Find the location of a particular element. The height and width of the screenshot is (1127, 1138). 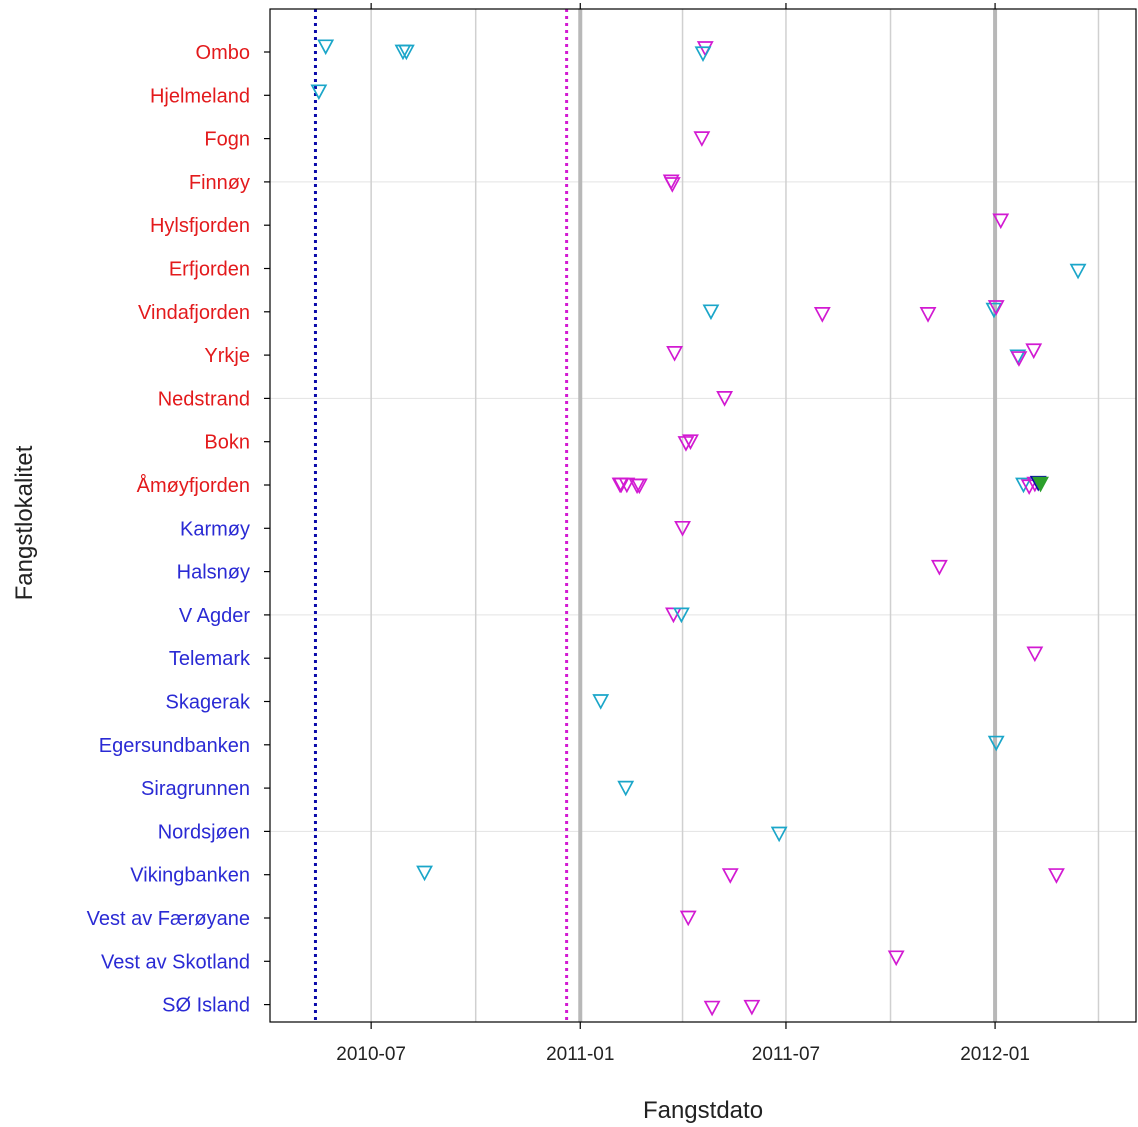

y-tick-label: Hylsfjorden is located at coordinates (200, 226).